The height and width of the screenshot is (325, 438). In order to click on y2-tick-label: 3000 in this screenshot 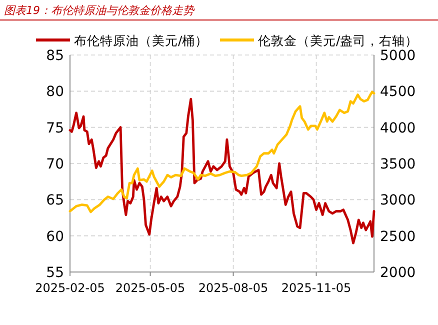, I will do `click(398, 200)`.